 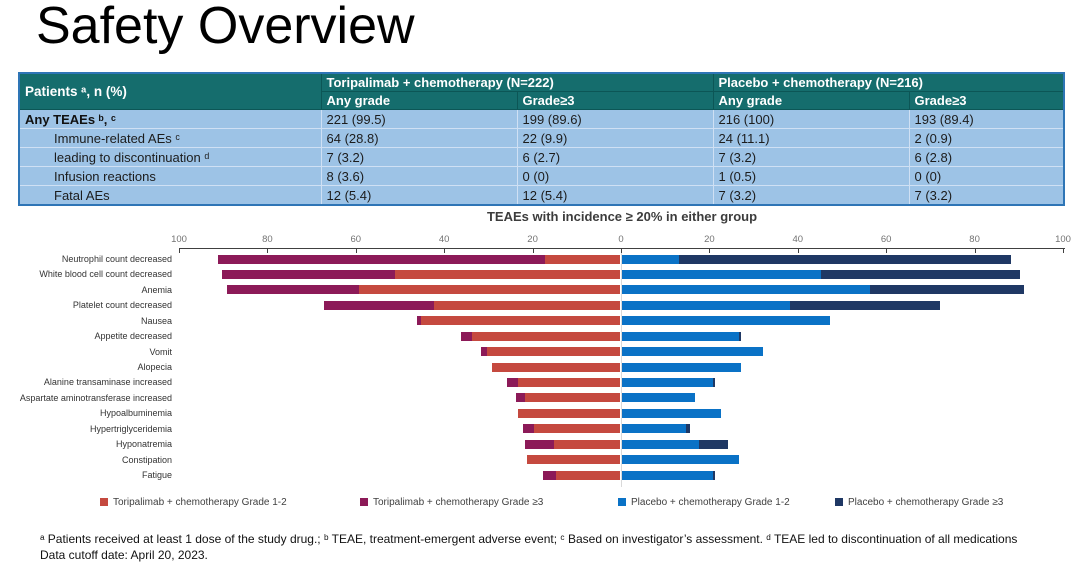 I want to click on row-label: Fatal AEs, so click(x=170, y=195).